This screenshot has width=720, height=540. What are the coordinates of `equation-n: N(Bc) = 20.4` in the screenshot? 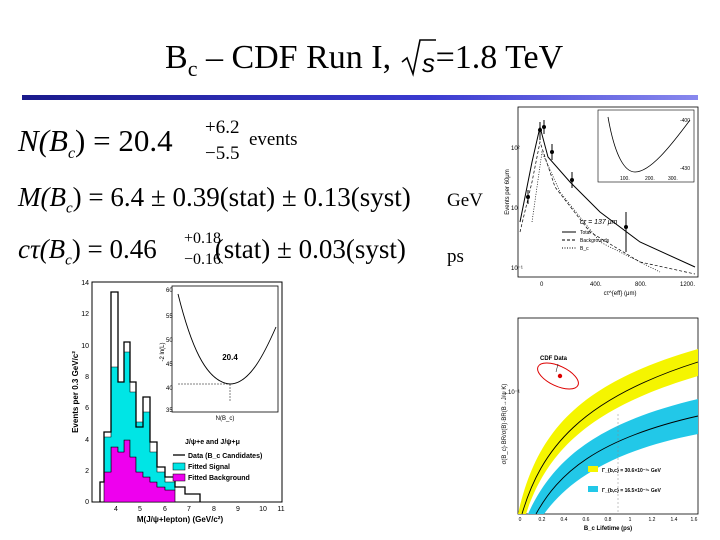 It's located at (95, 143).